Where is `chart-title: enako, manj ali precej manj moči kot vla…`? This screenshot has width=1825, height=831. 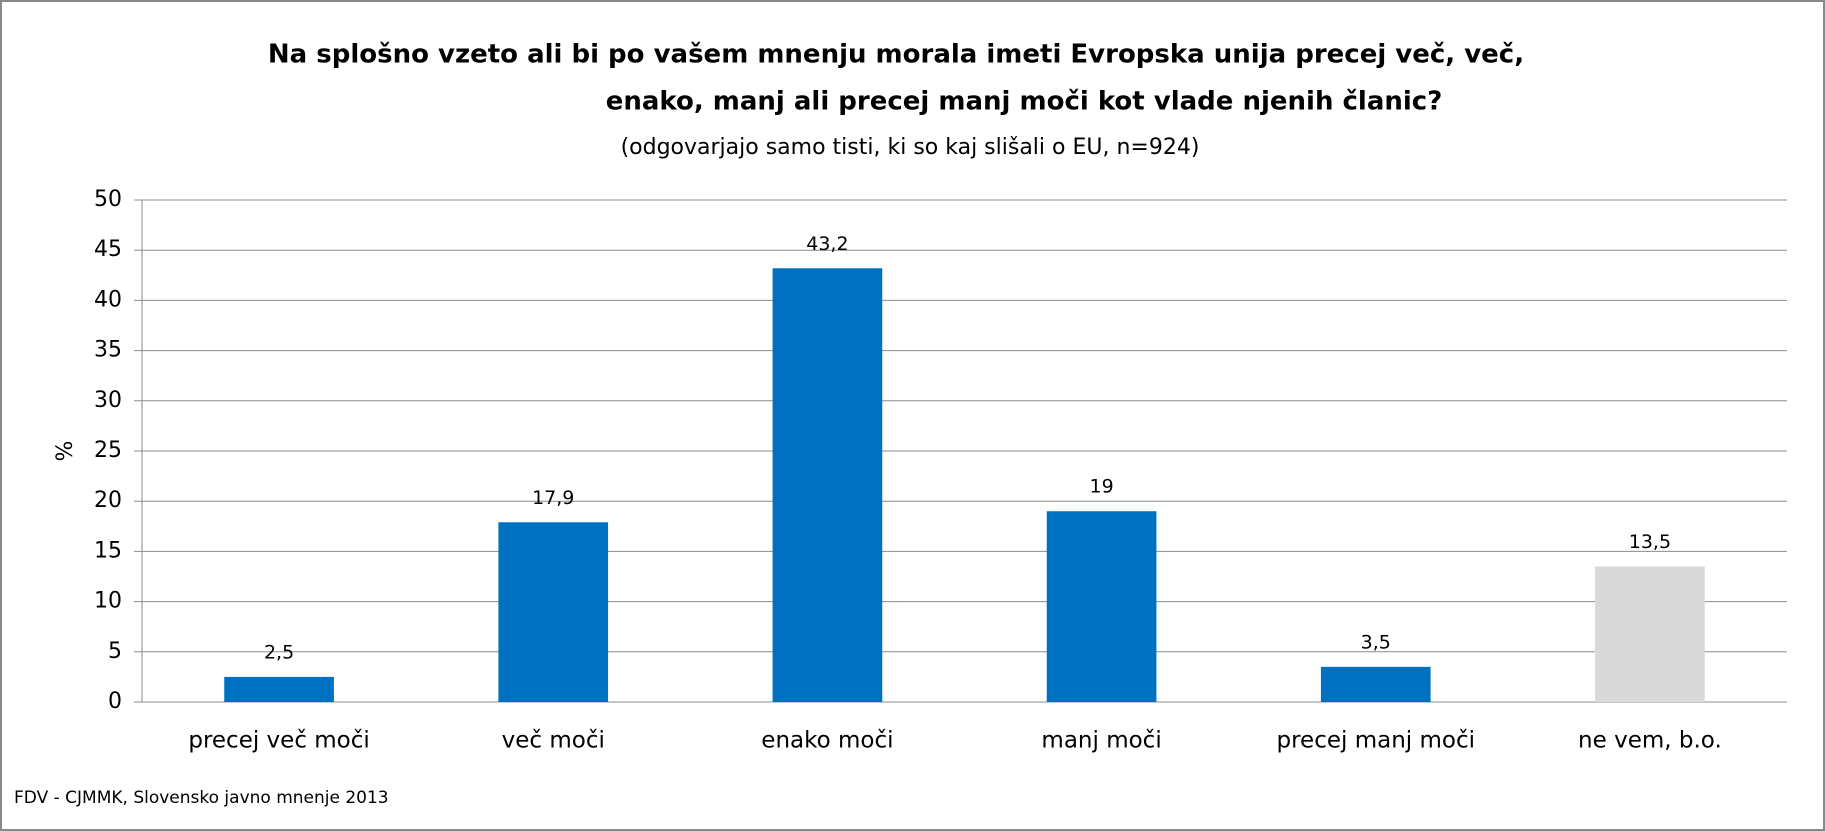 chart-title: enako, manj ali precej manj moči kot vla… is located at coordinates (1024, 102).